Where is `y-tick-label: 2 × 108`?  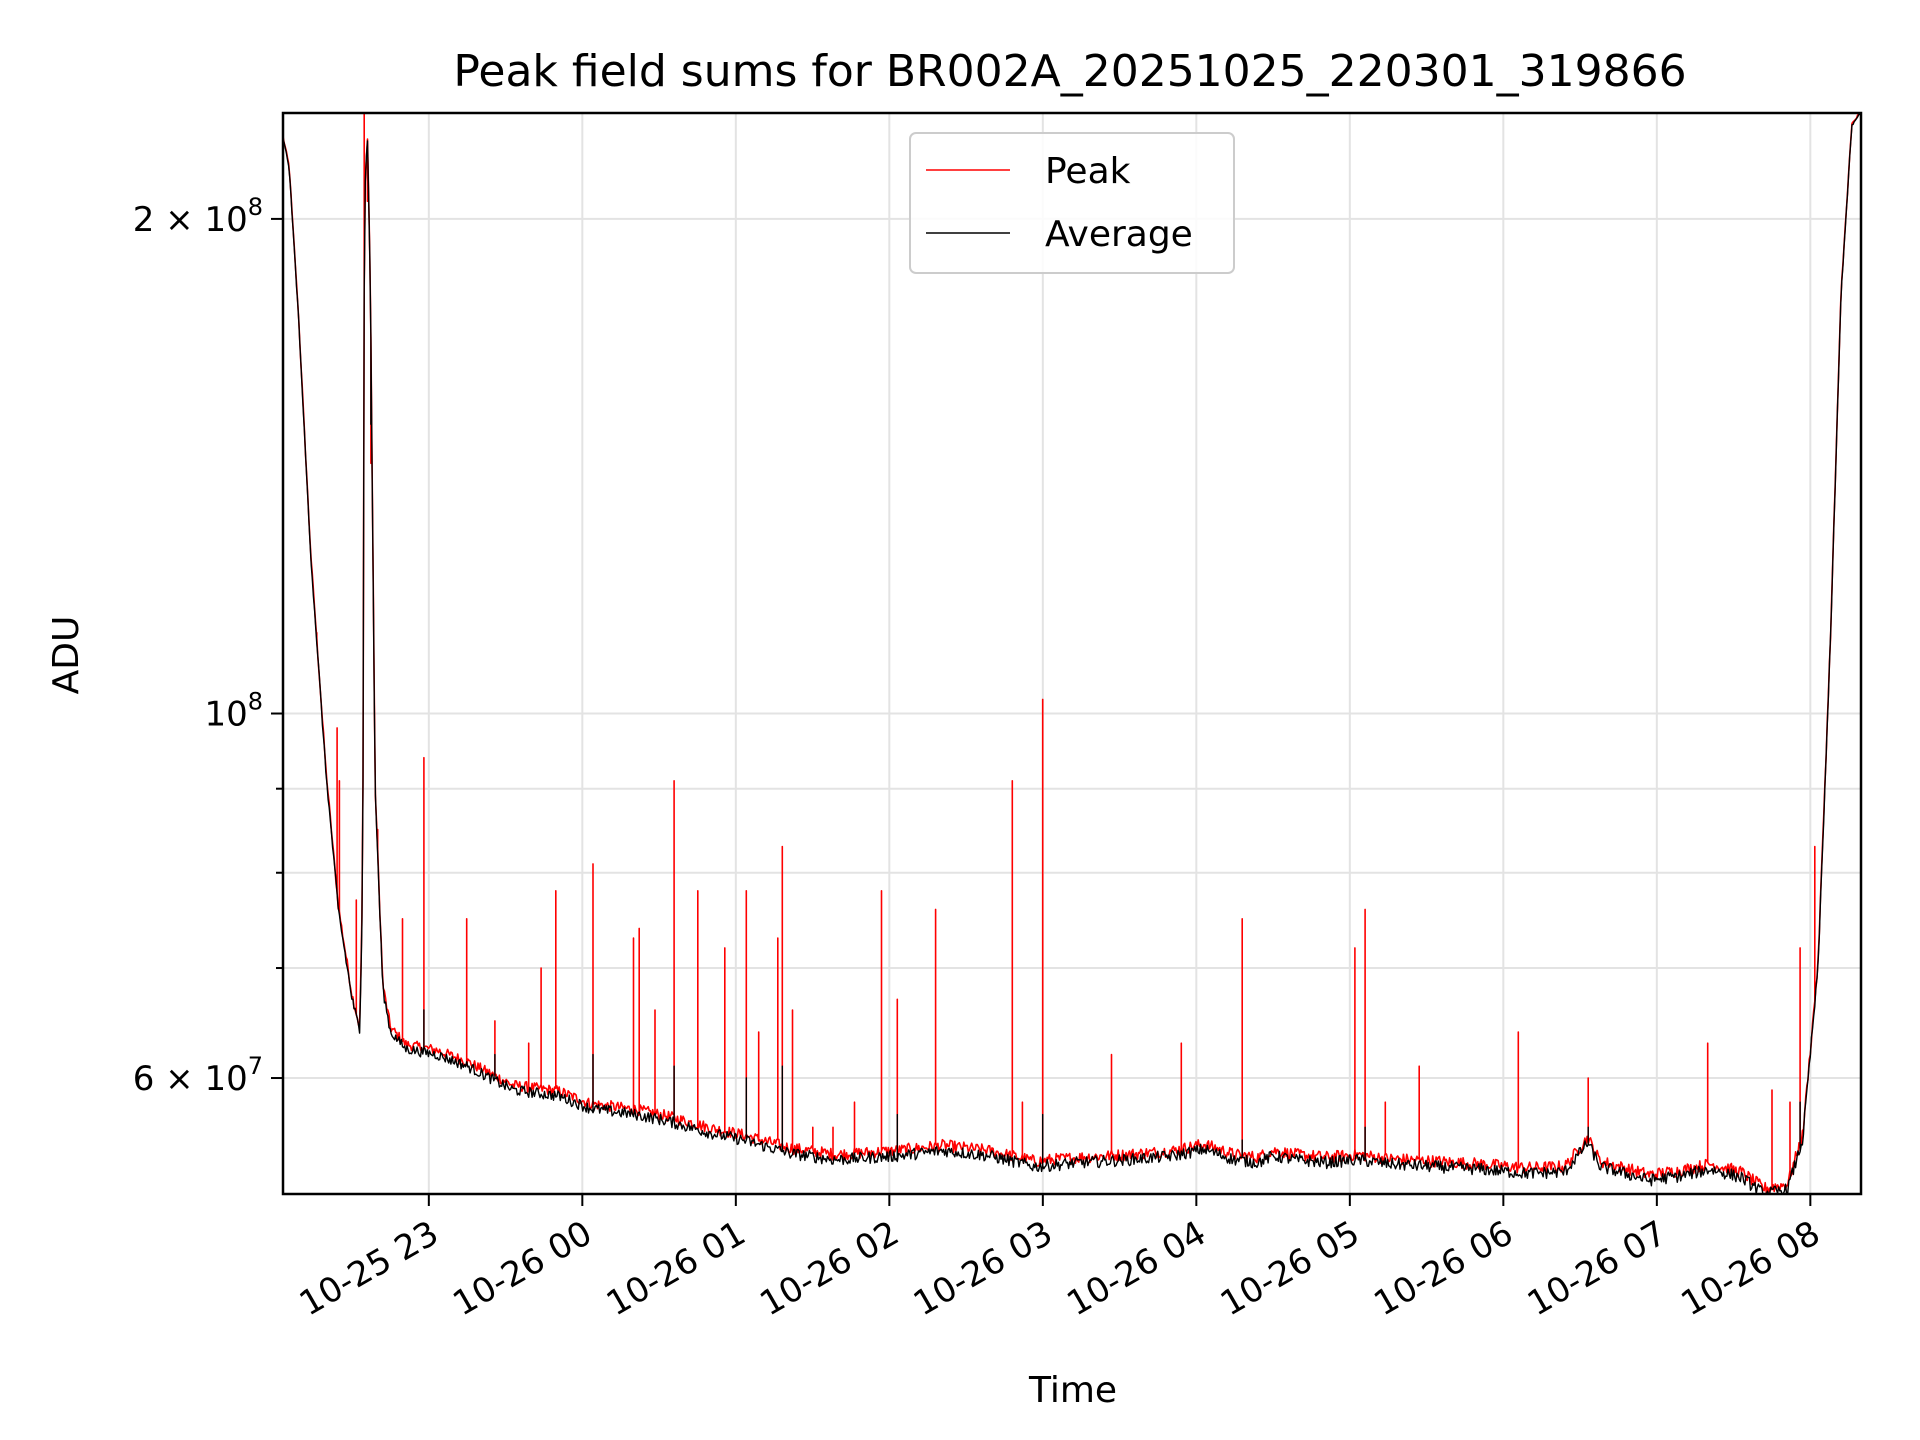
y-tick-label: 2 × 108 is located at coordinates (198, 216).